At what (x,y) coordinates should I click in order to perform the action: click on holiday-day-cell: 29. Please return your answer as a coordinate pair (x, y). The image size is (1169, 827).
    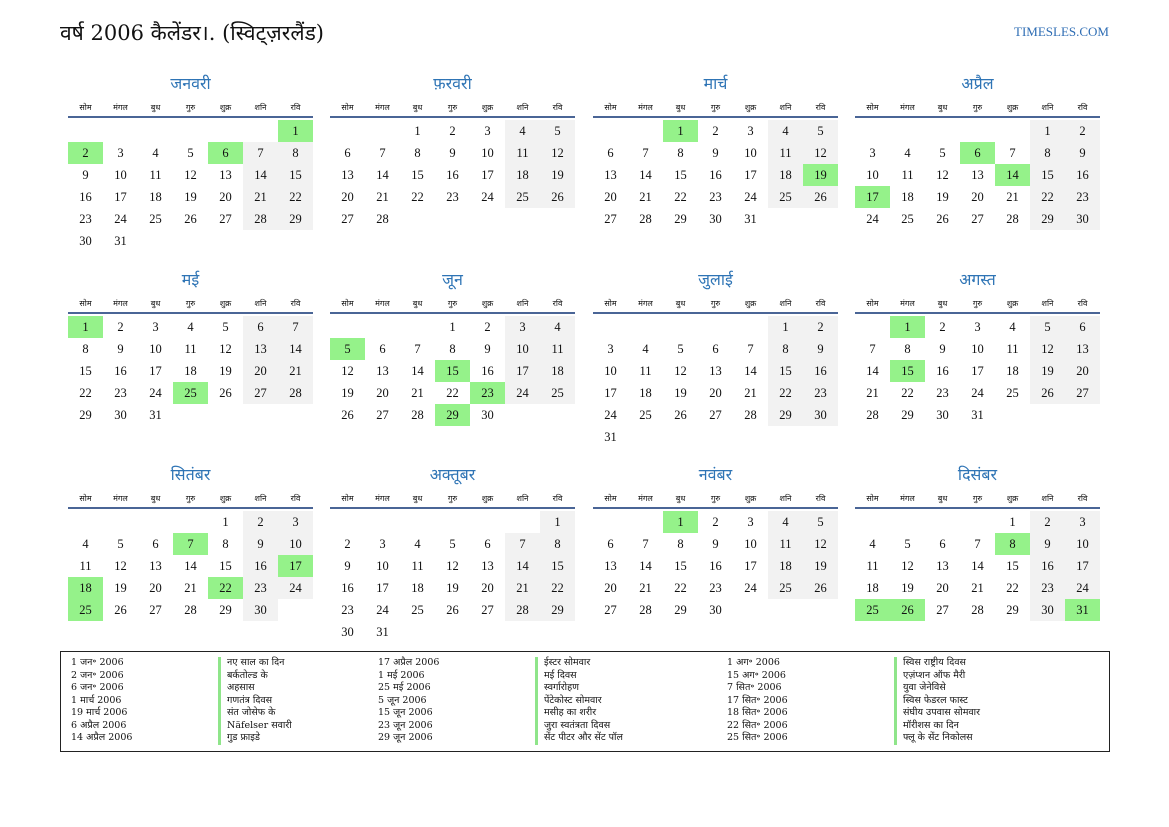
    Looking at the image, I should click on (452, 415).